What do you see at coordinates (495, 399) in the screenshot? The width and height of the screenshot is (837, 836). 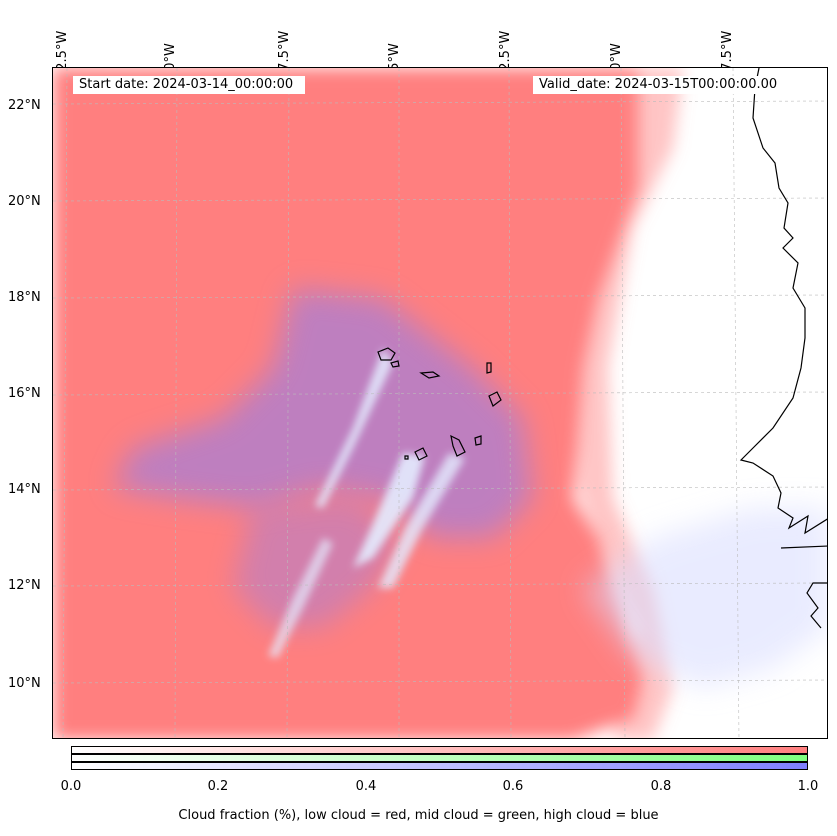 I see `island-boa-vista` at bounding box center [495, 399].